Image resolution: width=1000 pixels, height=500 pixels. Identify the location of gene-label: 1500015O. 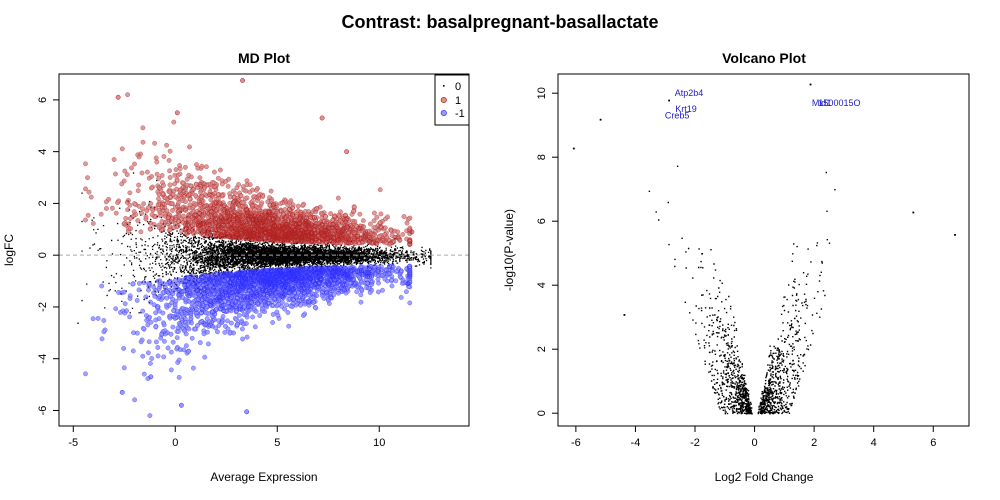
(839, 103).